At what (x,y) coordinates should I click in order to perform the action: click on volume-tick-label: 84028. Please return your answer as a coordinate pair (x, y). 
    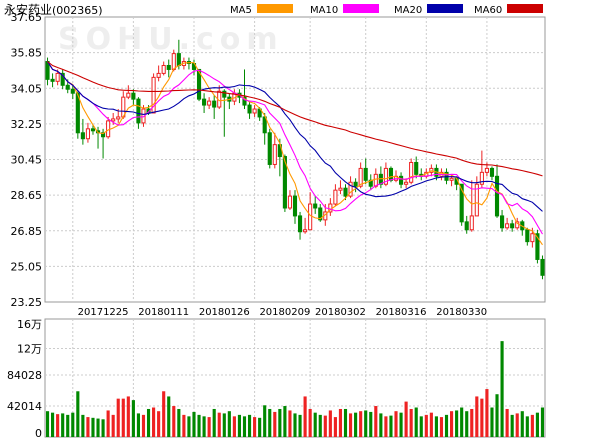
    Looking at the image, I should click on (24, 375).